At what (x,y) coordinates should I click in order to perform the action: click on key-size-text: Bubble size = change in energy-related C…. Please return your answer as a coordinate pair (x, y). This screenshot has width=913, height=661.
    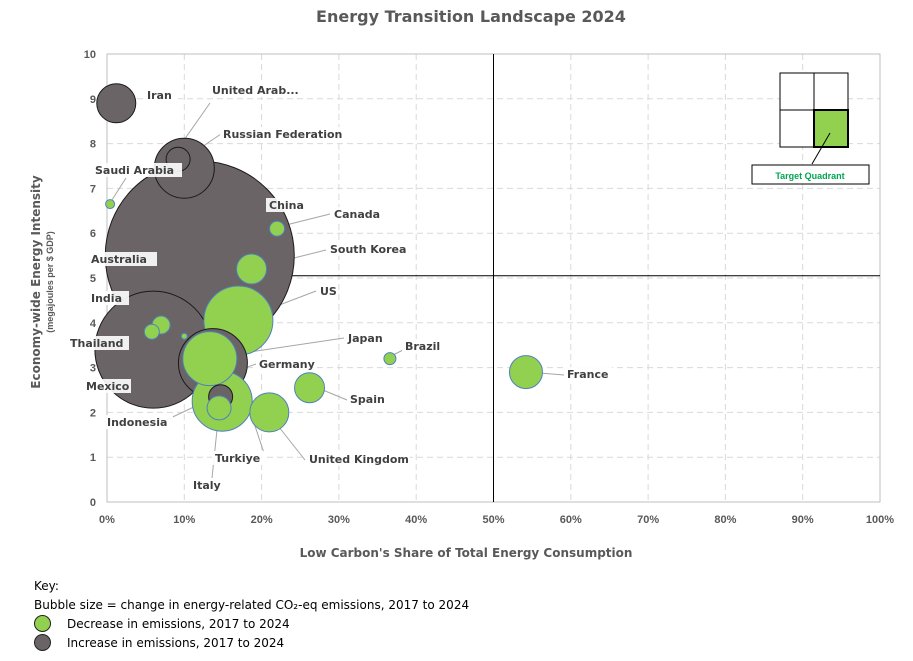
    Looking at the image, I should click on (252, 604).